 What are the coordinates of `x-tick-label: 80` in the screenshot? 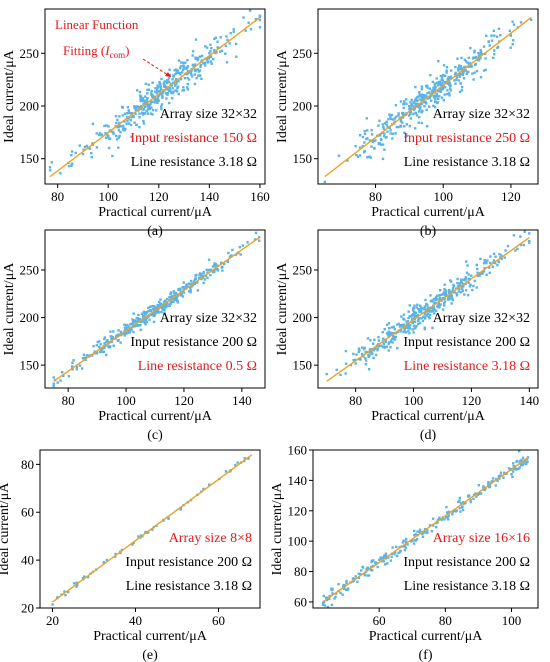 It's located at (375, 196).